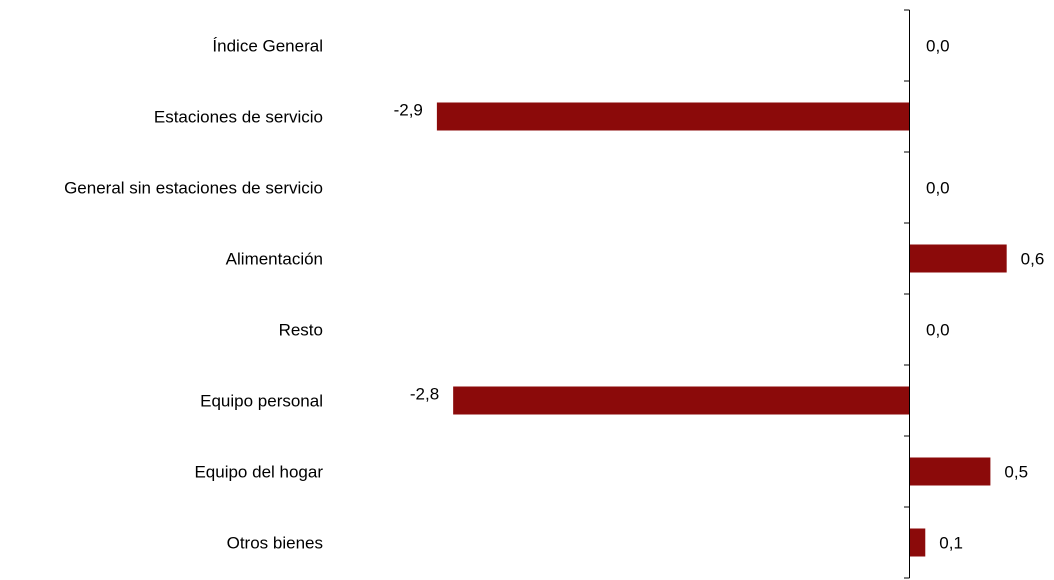  Describe the element at coordinates (424, 394) in the screenshot. I see `value-label-equipo-personal: -2,8` at that location.